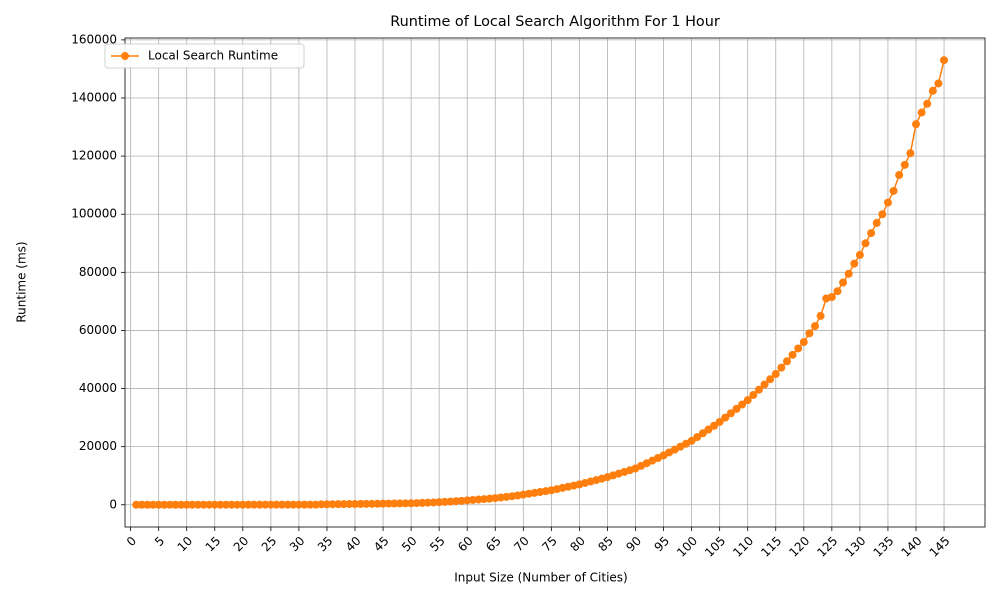 This screenshot has width=1000, height=600. What do you see at coordinates (94, 156) in the screenshot?
I see `y-tick-label: 120000` at bounding box center [94, 156].